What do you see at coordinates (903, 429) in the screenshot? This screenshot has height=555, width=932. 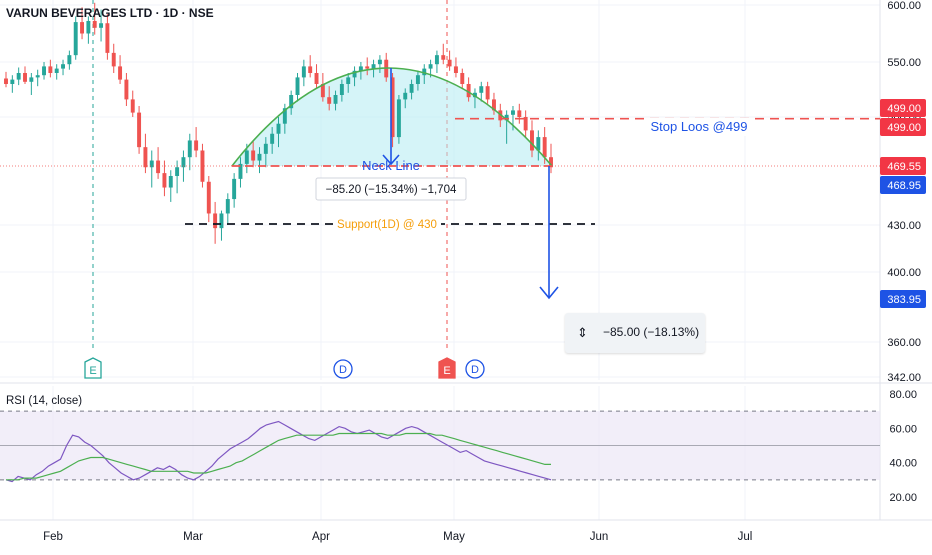 I see `rsi-tick-label: 60.00` at bounding box center [903, 429].